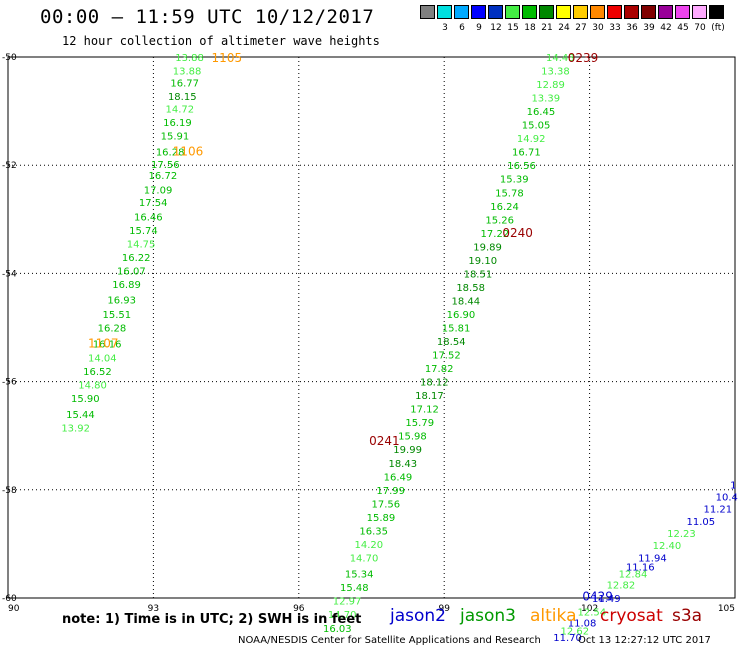 The image size is (740, 650). Describe the element at coordinates (621, 585) in the screenshot. I see `data-label-jason2: 12.82` at that location.